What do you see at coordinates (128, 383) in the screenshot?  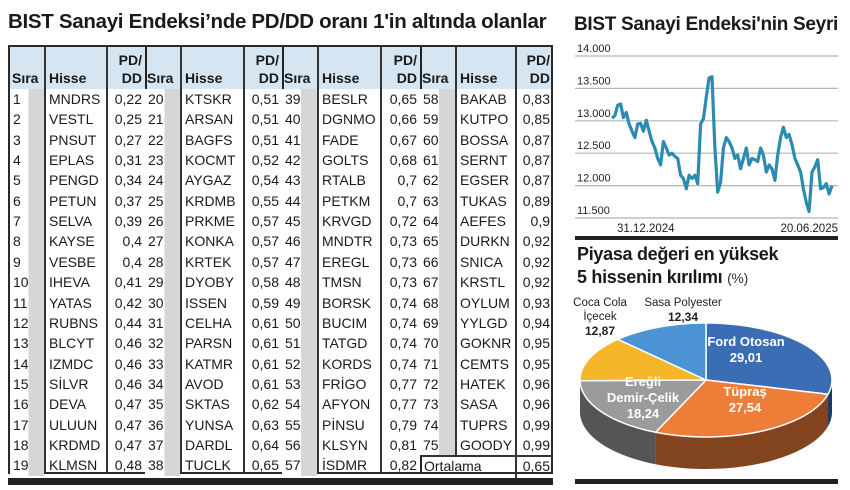 I see `row-pd-dd: 0,46` at bounding box center [128, 383].